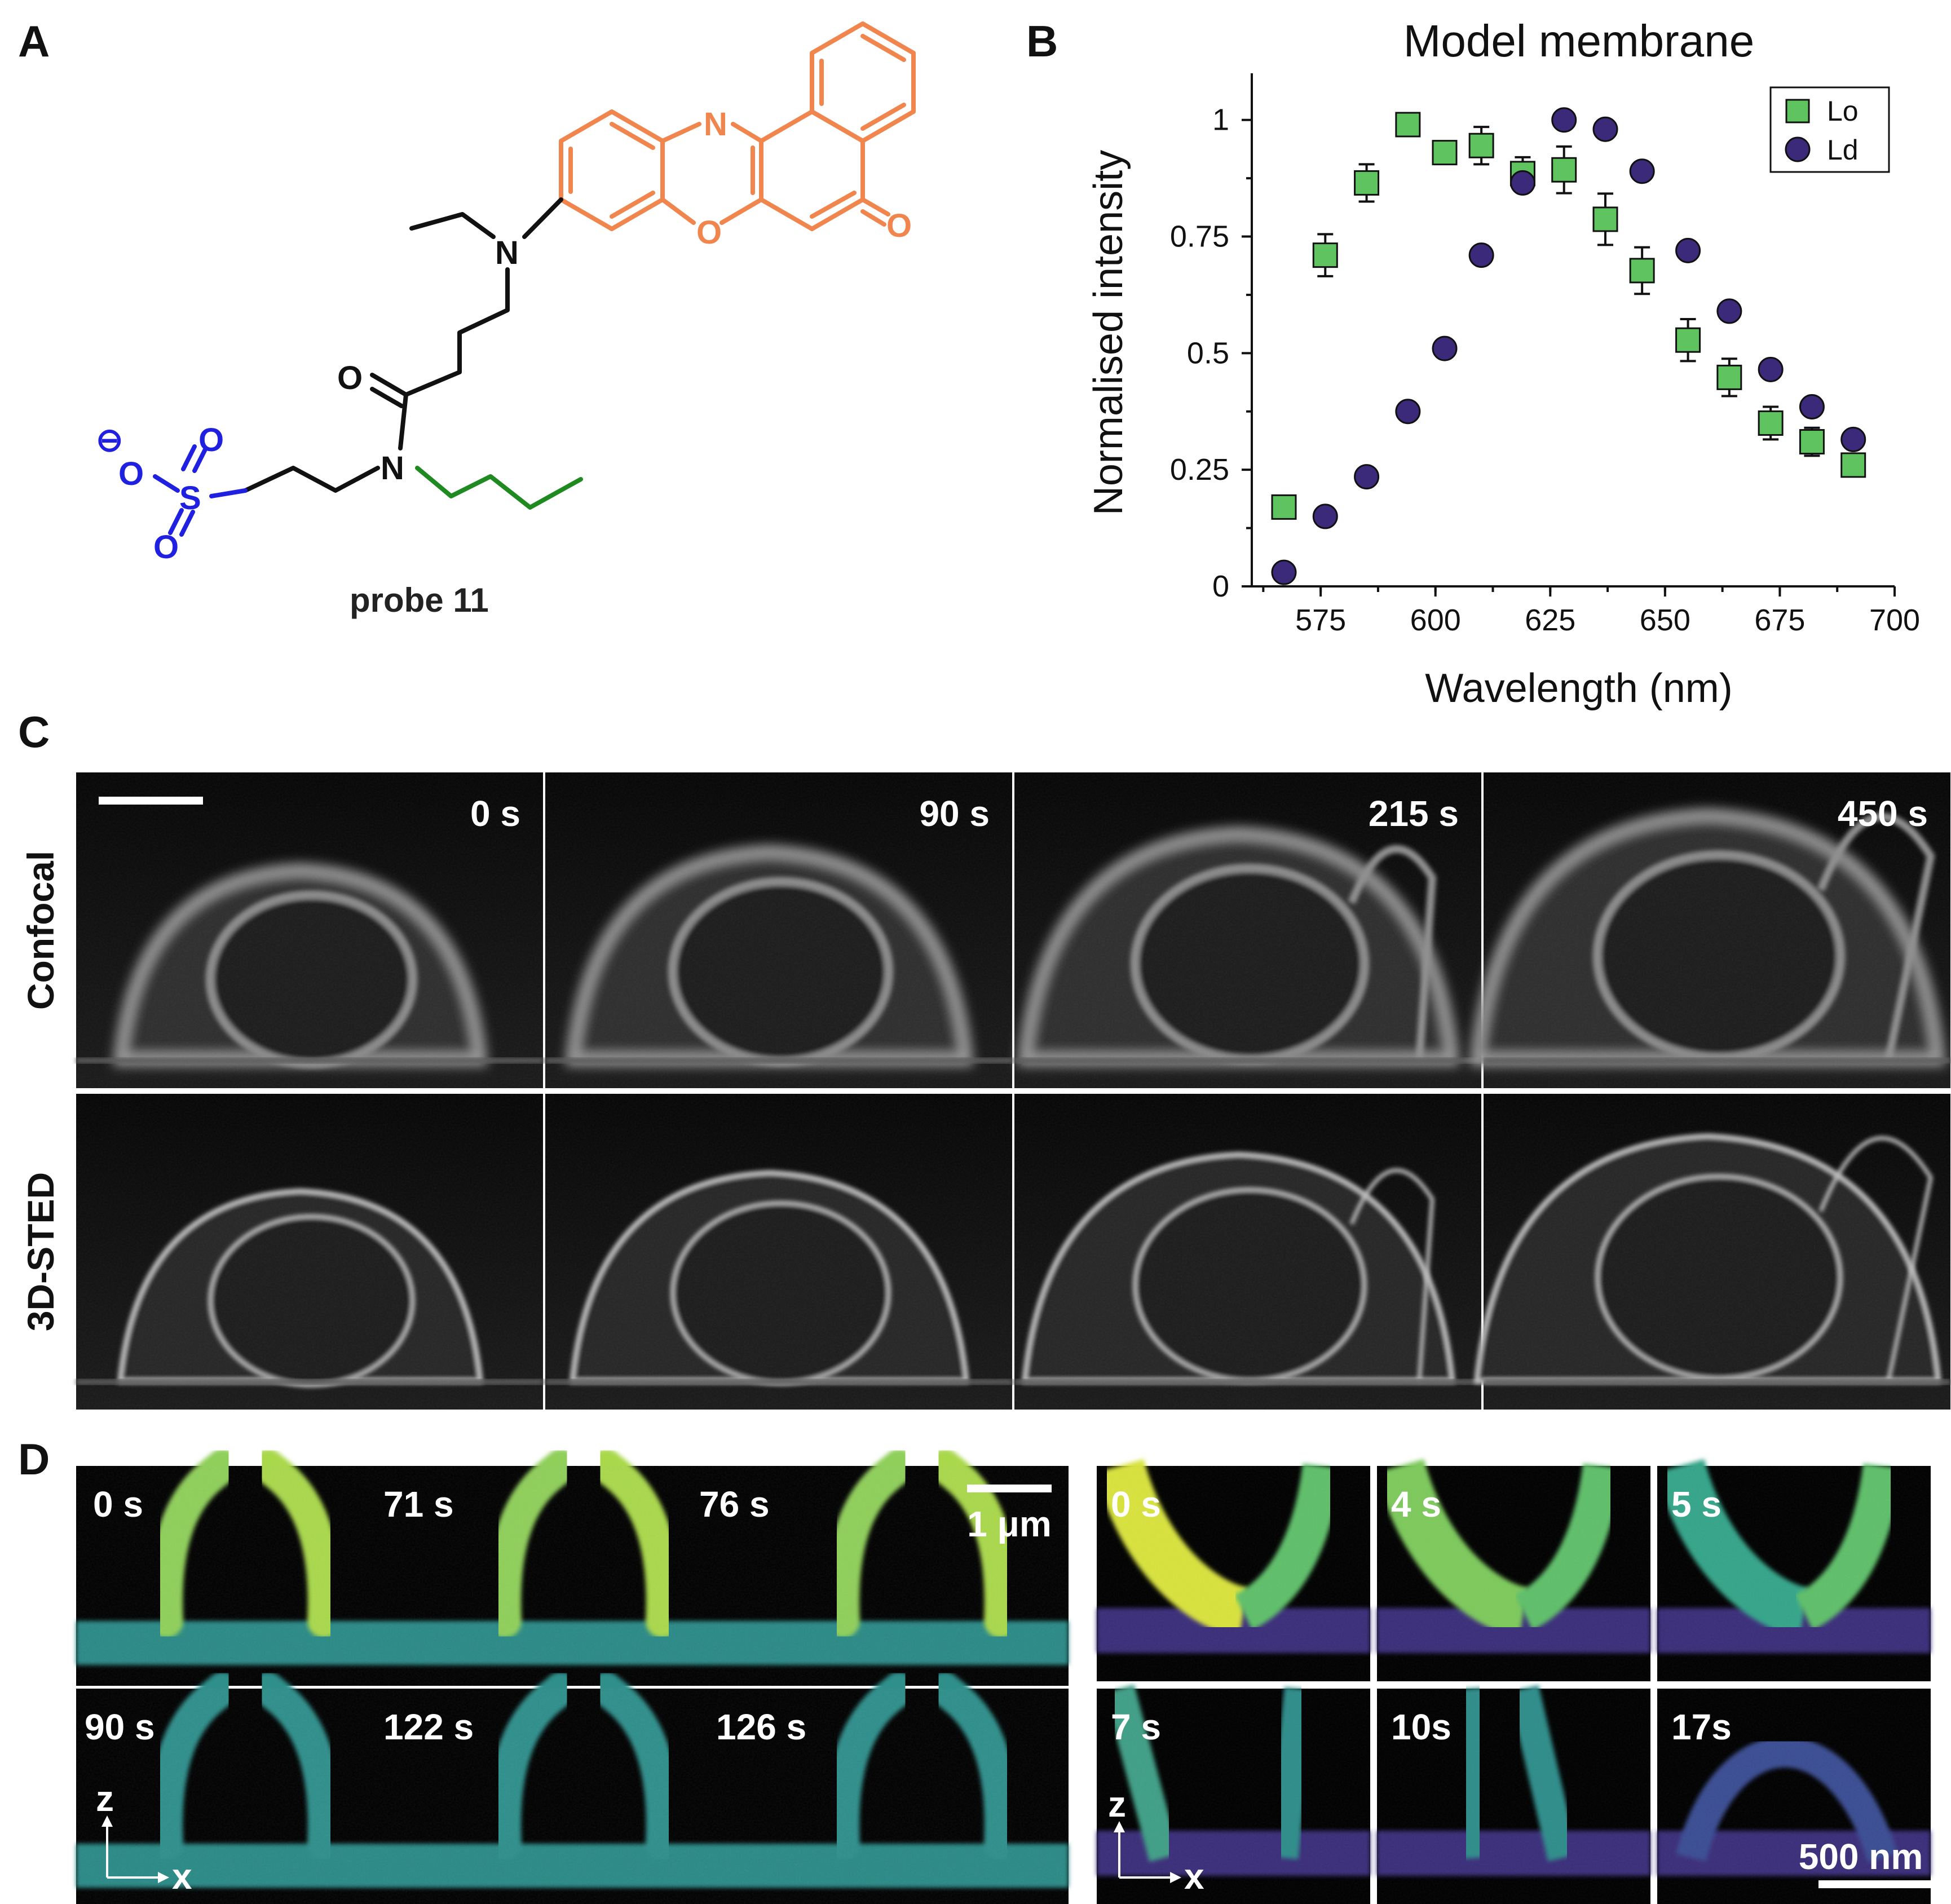 The width and height of the screenshot is (1951, 1904). Describe the element at coordinates (34, 1459) in the screenshot. I see `panel-label-d: D` at that location.